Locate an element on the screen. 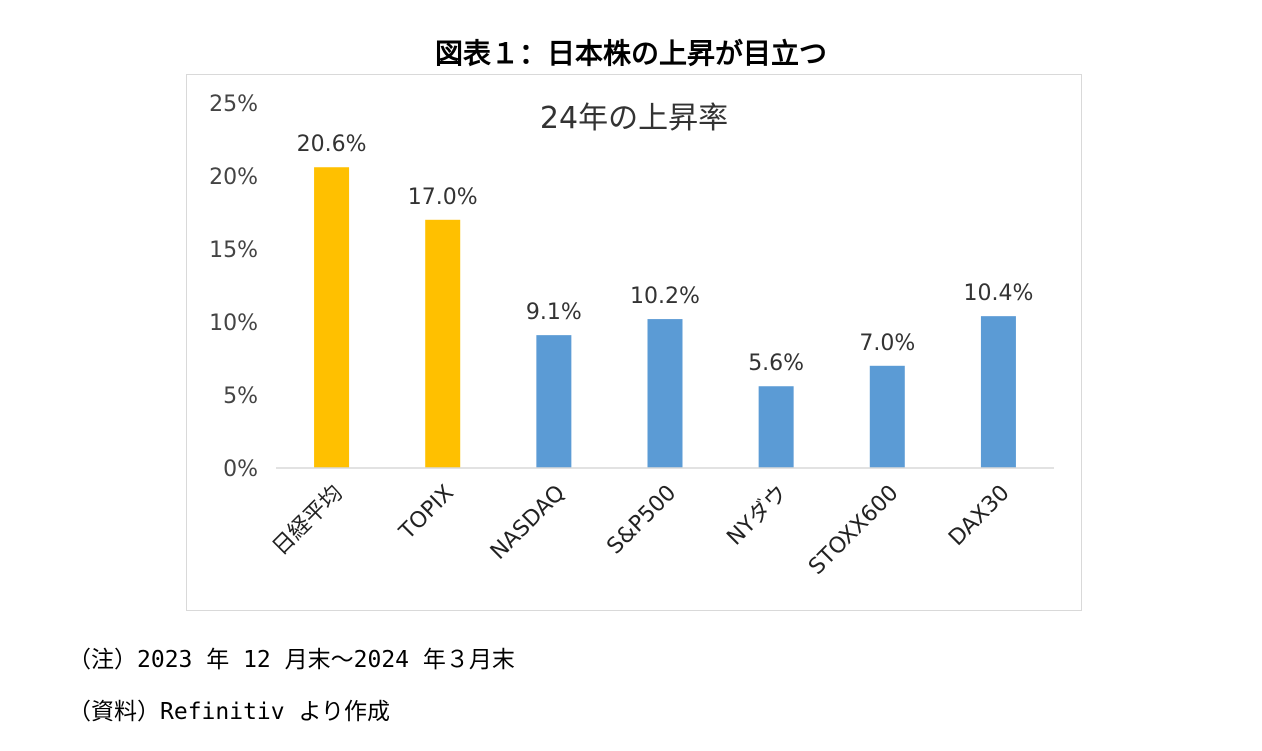 The image size is (1262, 751). data-label: 10.2% is located at coordinates (665, 296).